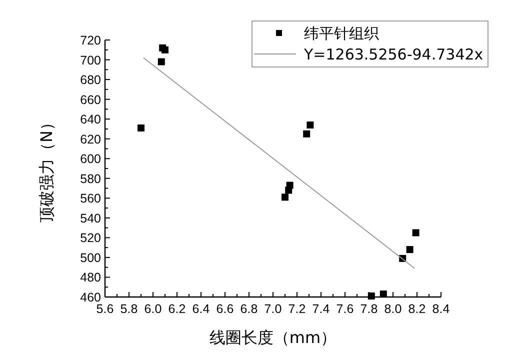 This screenshot has width=525, height=356. Describe the element at coordinates (393, 55) in the screenshot. I see `legend-label: Y=1263.5256-94.7342x` at that location.